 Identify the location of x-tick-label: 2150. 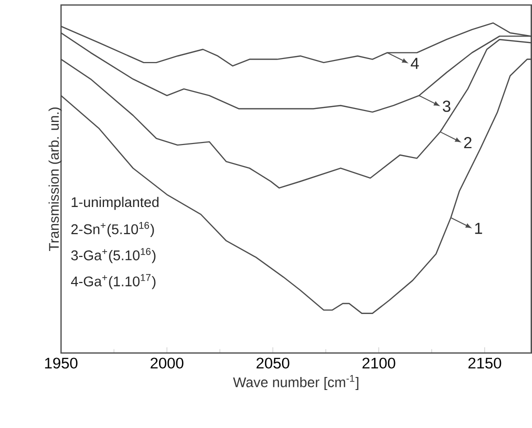
(485, 363).